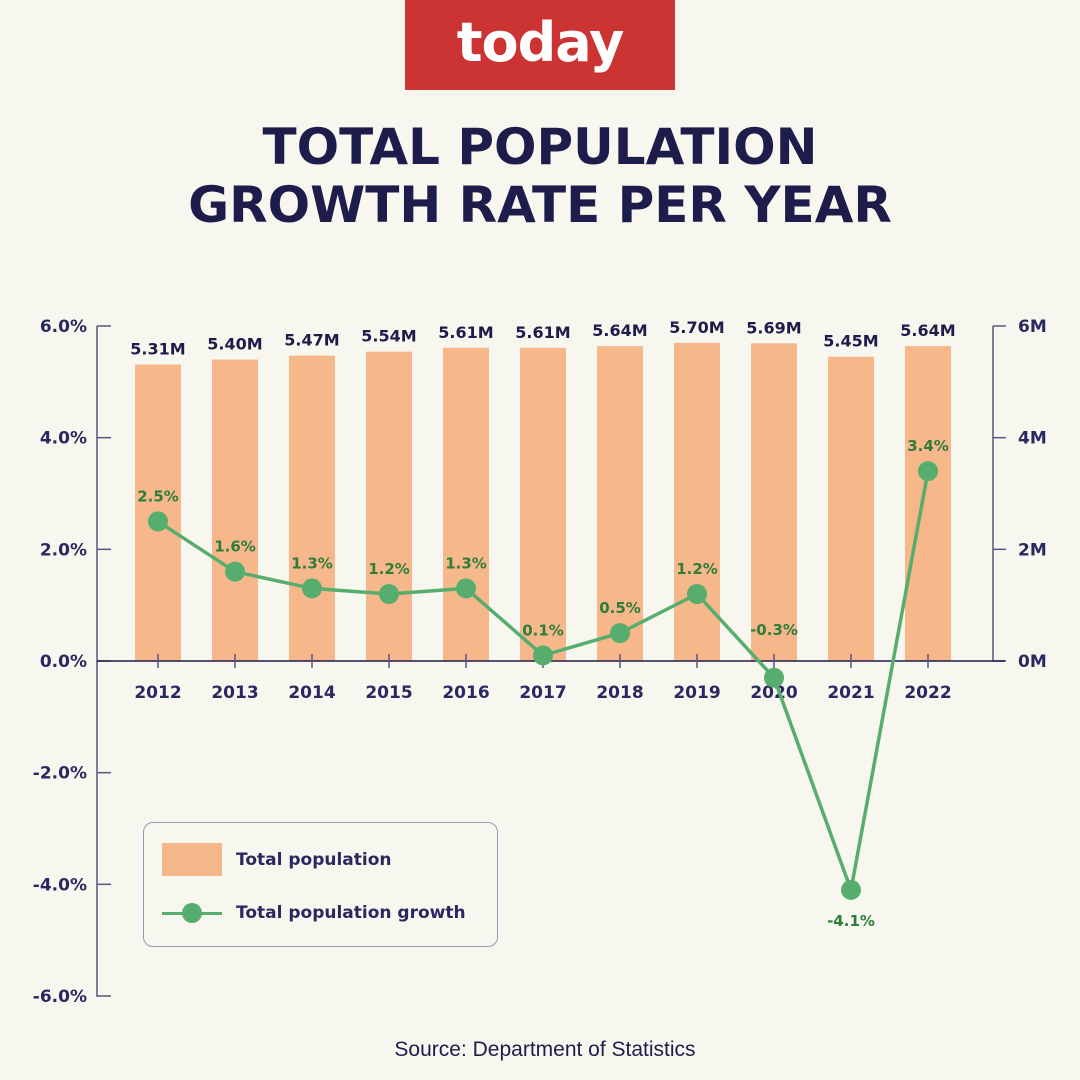 The image size is (1080, 1080). What do you see at coordinates (351, 913) in the screenshot?
I see `legend-label: Total population growth` at bounding box center [351, 913].